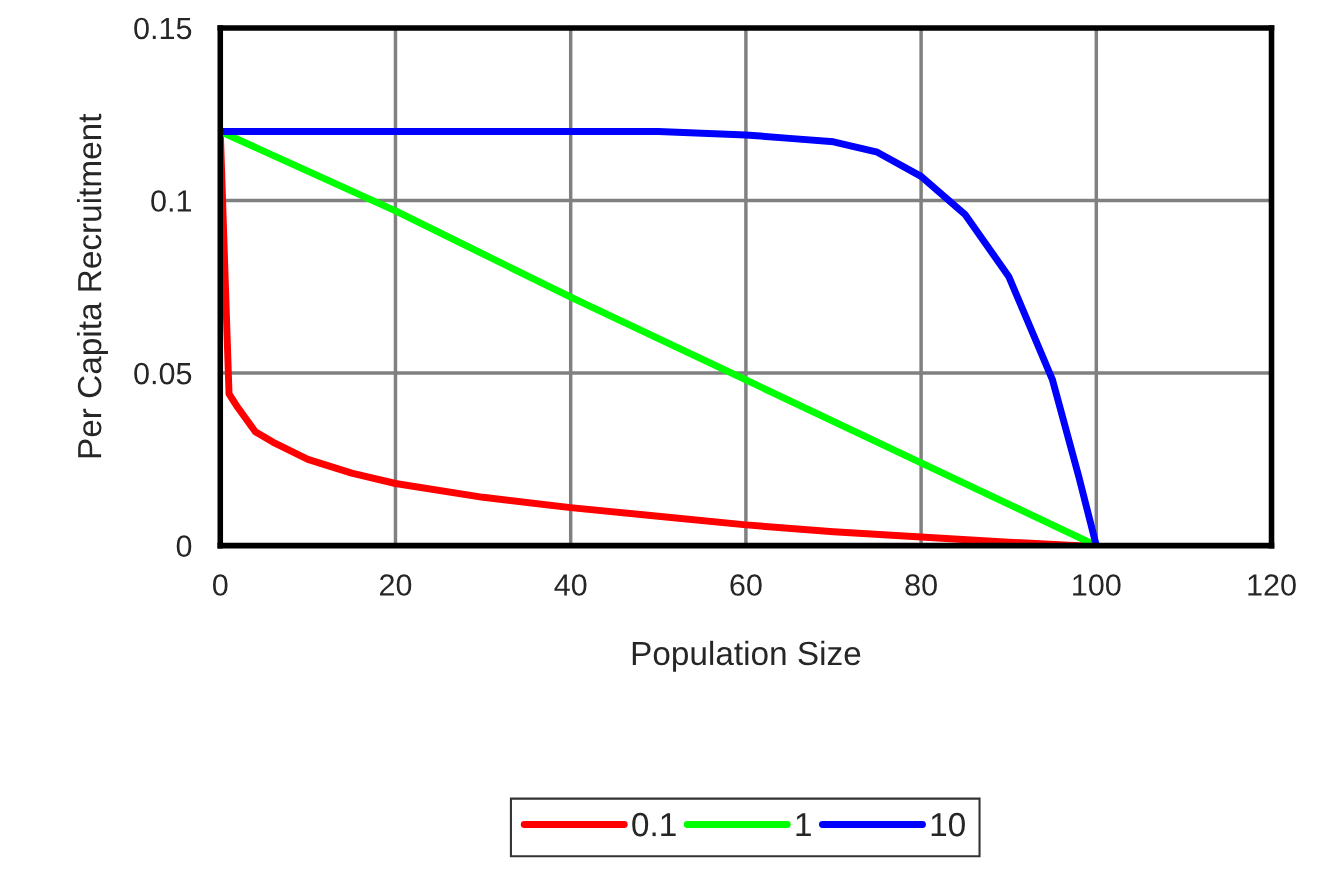 This screenshot has width=1319, height=873. I want to click on y-tick-label: 0.05, so click(163, 373).